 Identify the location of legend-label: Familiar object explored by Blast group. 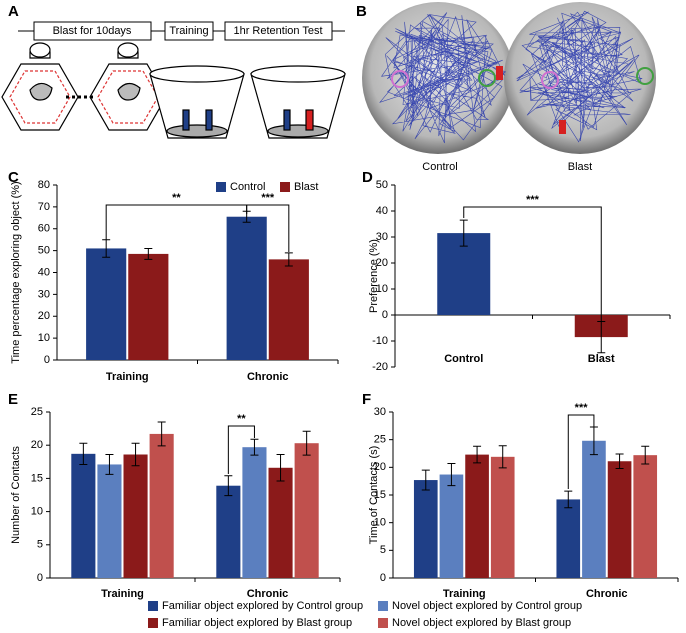
(257, 623).